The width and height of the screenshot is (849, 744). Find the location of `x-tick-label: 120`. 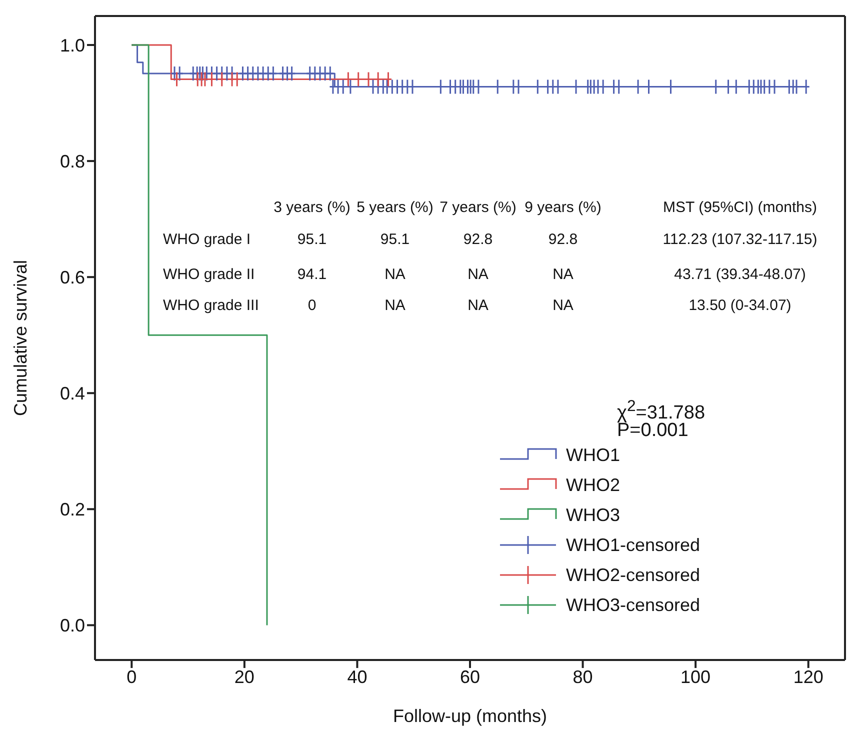

x-tick-label: 120 is located at coordinates (808, 676).